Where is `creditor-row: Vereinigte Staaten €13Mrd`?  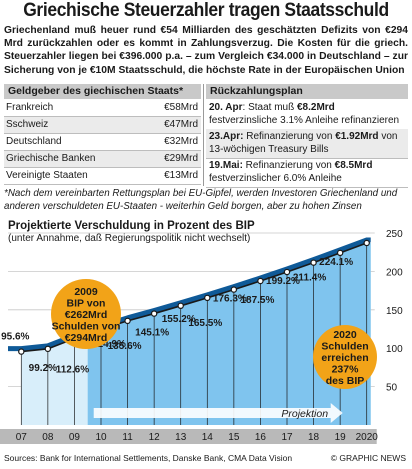
creditor-row: Vereinigte Staaten €13Mrd is located at coordinates (102, 176).